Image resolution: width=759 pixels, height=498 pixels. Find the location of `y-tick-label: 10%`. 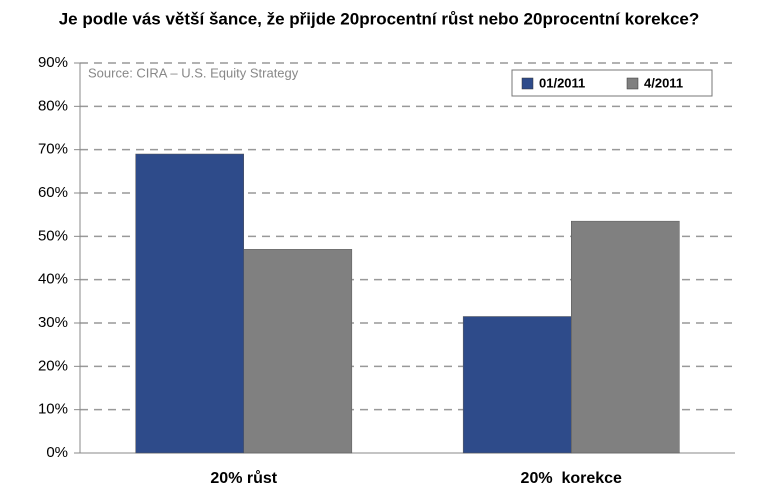

y-tick-label: 10% is located at coordinates (53, 409).